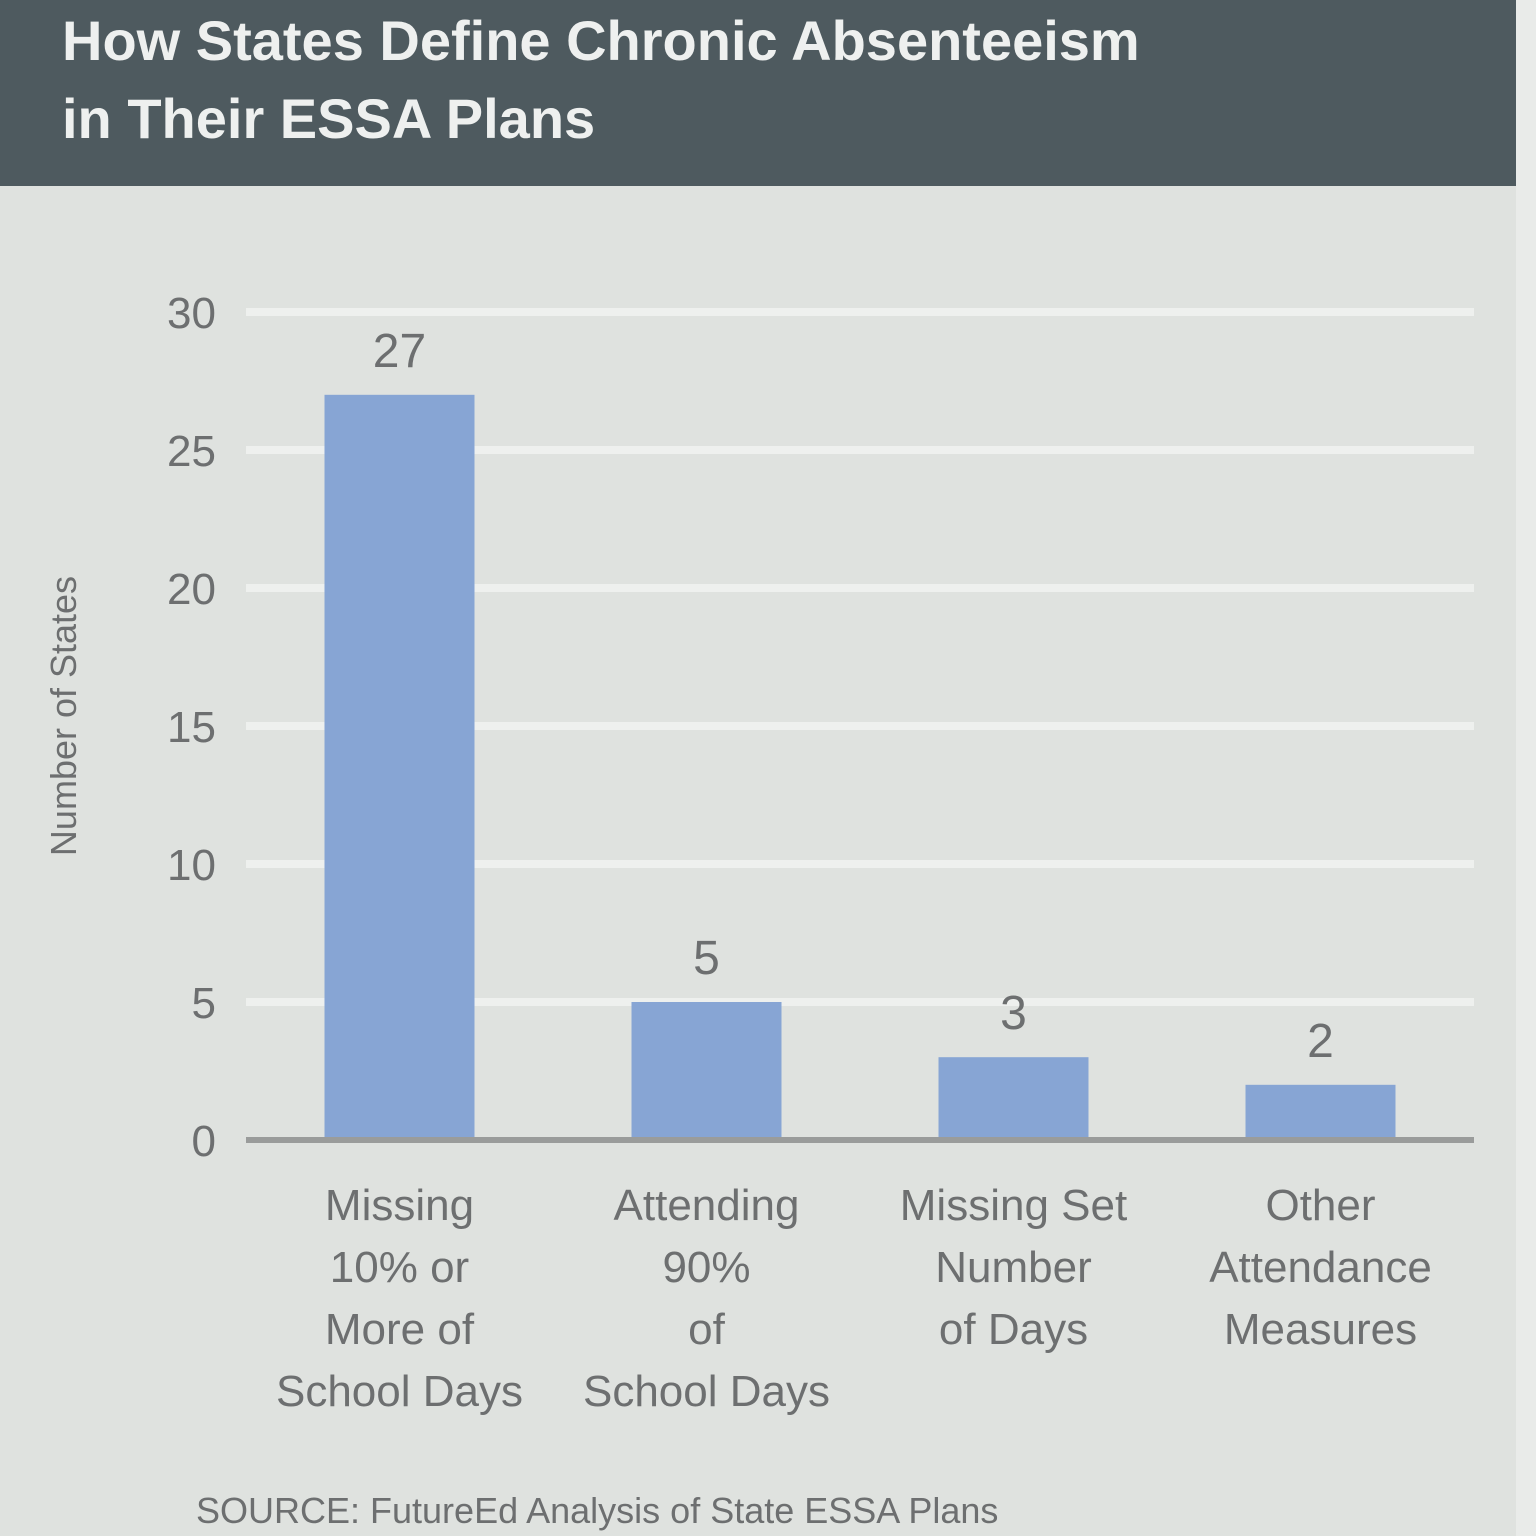 The width and height of the screenshot is (1536, 1536). Describe the element at coordinates (191, 313) in the screenshot. I see `y-tick-label: 30` at that location.